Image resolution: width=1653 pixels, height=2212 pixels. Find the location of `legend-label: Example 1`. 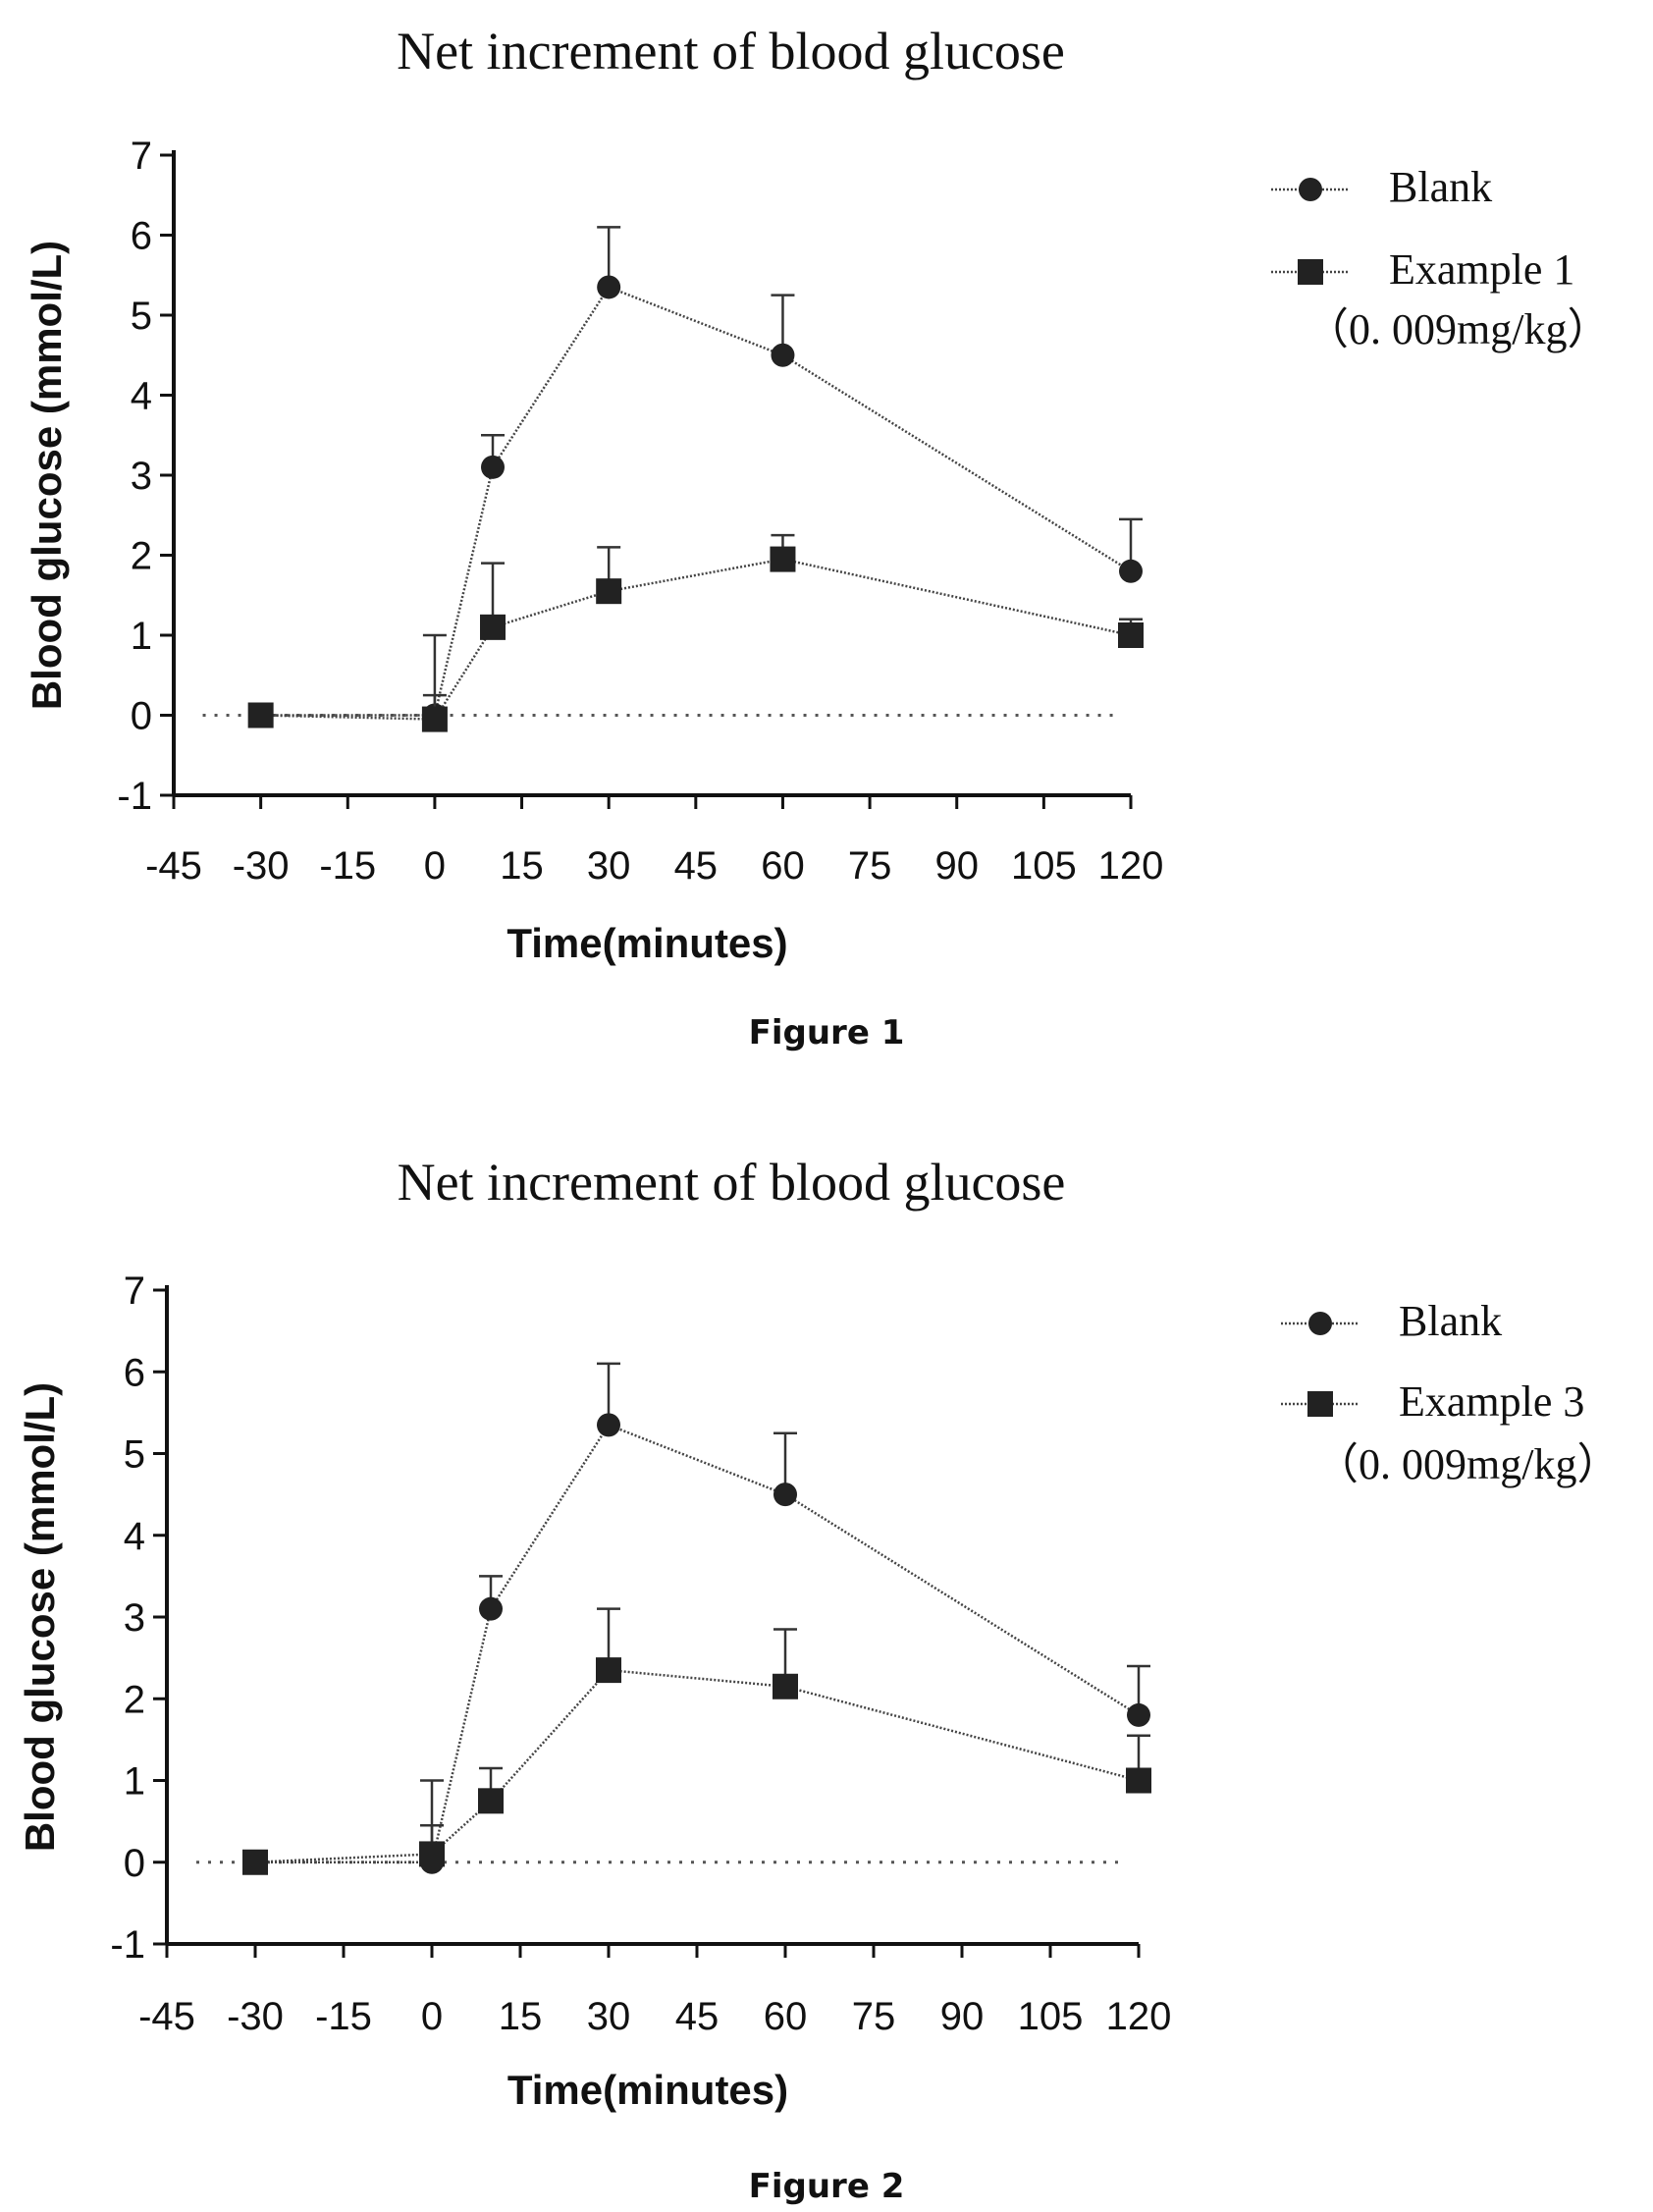

legend-label: Example 1 is located at coordinates (1481, 269).